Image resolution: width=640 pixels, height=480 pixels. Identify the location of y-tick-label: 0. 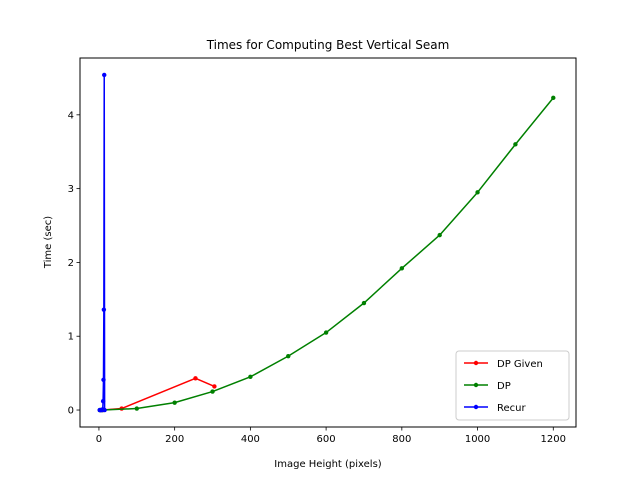
(71, 411).